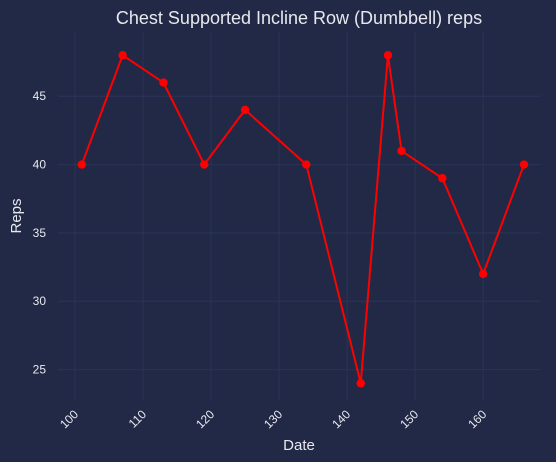  Describe the element at coordinates (40, 233) in the screenshot. I see `y-tick-label: 35` at that location.